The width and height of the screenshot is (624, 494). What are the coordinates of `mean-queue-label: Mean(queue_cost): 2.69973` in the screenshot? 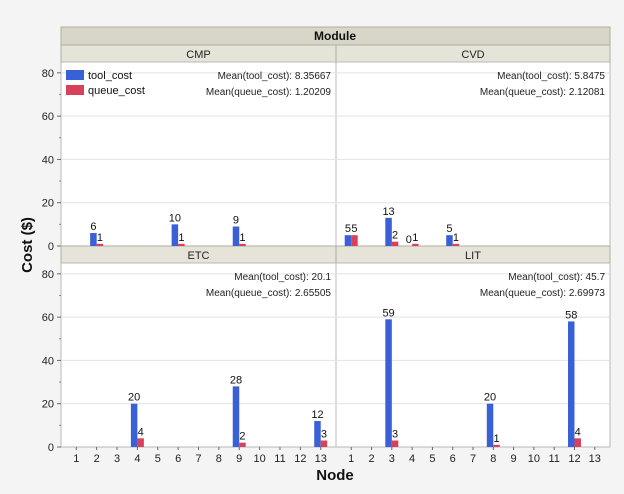 It's located at (543, 293).